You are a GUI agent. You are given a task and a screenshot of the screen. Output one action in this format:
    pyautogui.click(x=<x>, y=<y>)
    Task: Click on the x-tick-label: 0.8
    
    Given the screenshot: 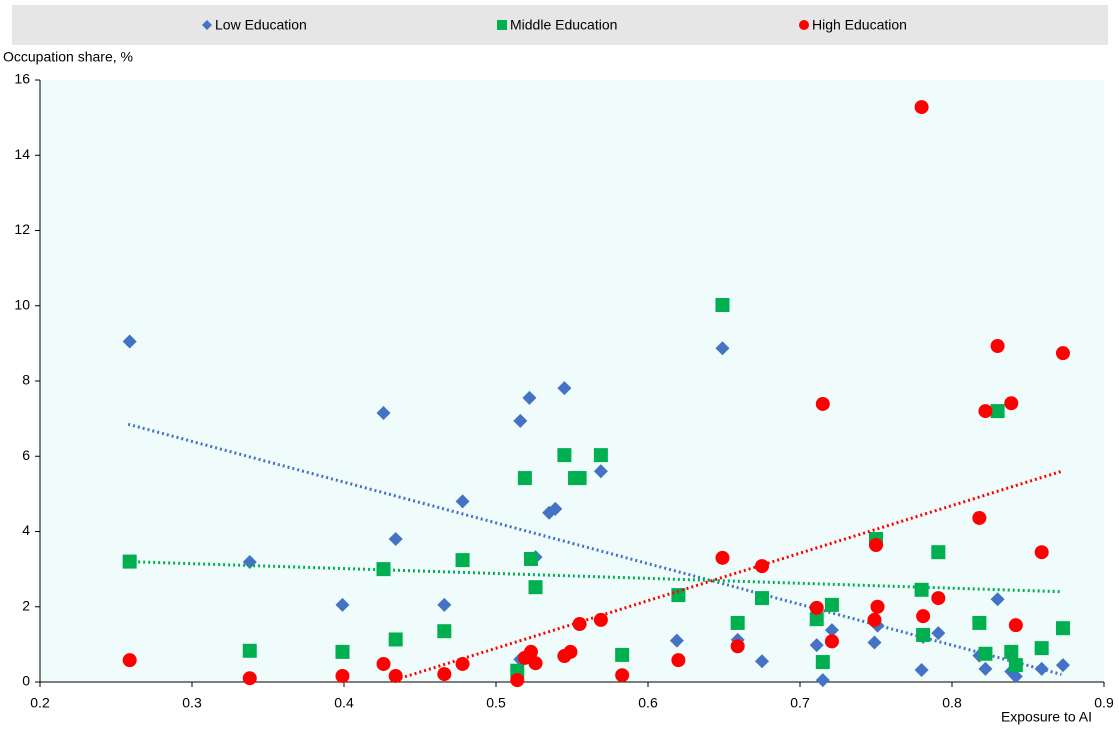 What is the action you would take?
    pyautogui.click(x=952, y=703)
    